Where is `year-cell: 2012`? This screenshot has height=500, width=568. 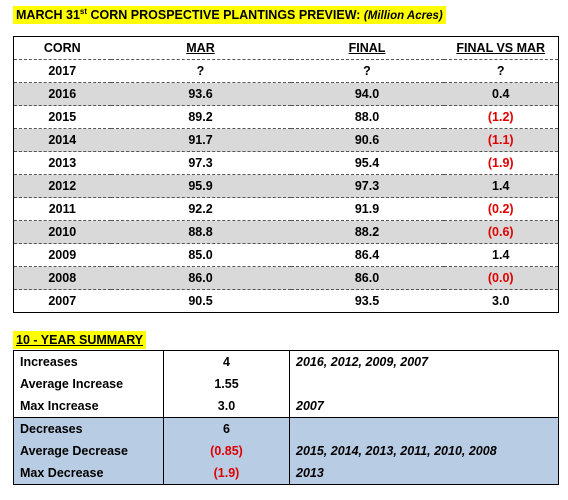 year-cell: 2012 is located at coordinates (62, 186).